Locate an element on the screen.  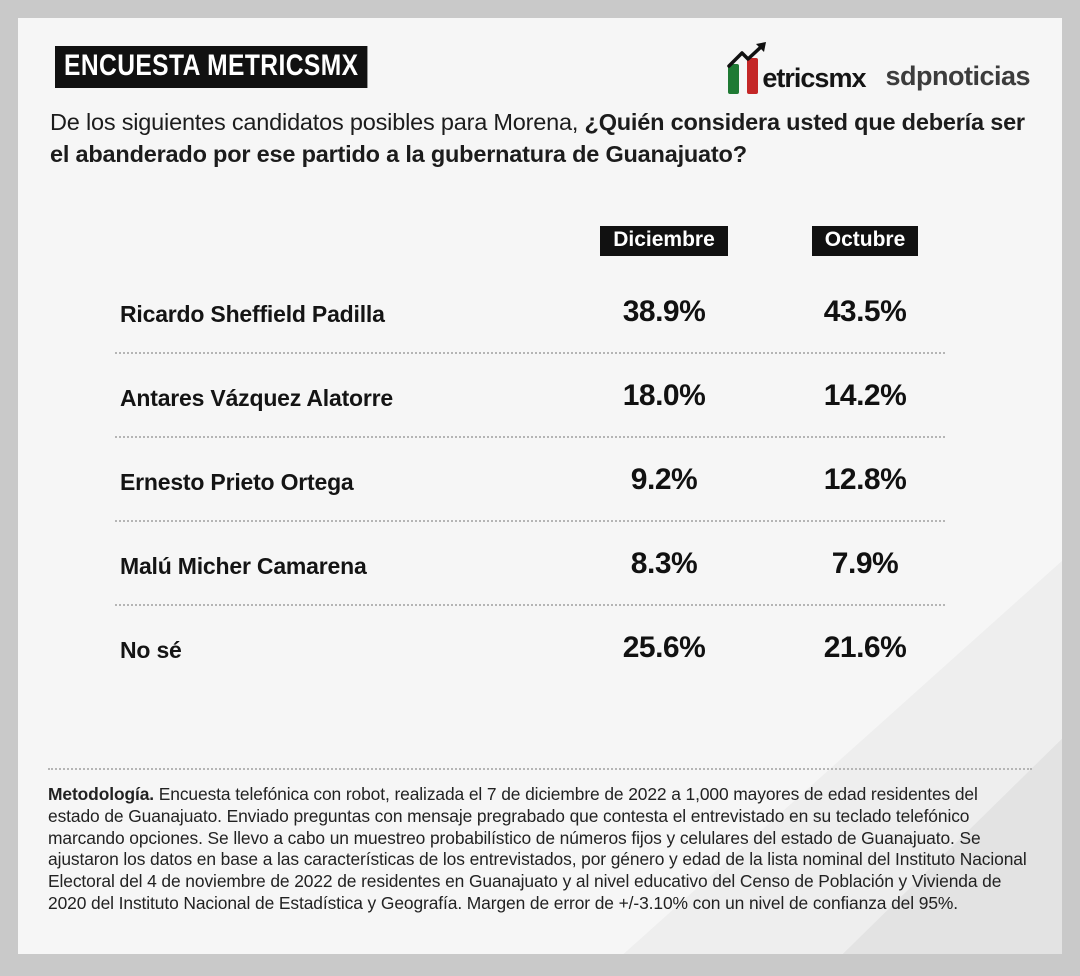
table-row: Ernesto Prieto Ortega 9.2% 12.8% is located at coordinates (540, 483).